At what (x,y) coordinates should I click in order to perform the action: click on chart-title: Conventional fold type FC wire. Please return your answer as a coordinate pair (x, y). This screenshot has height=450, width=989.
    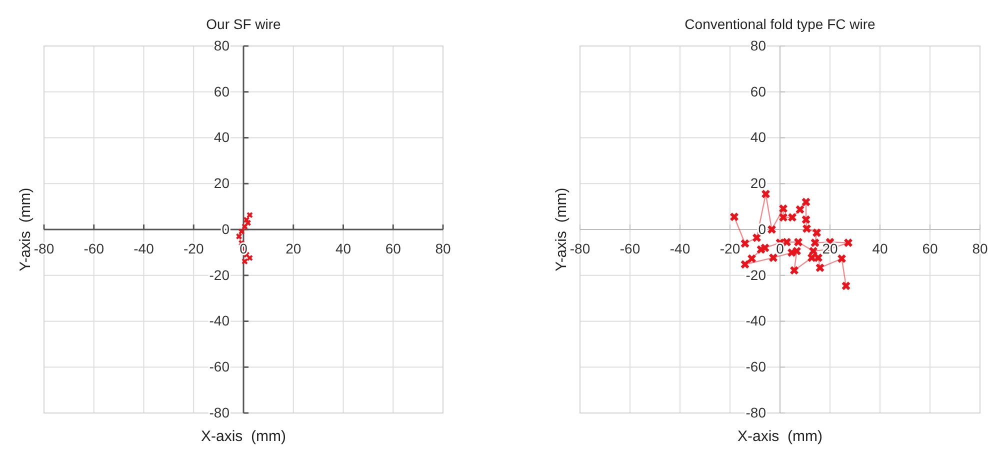
    Looking at the image, I should click on (780, 24).